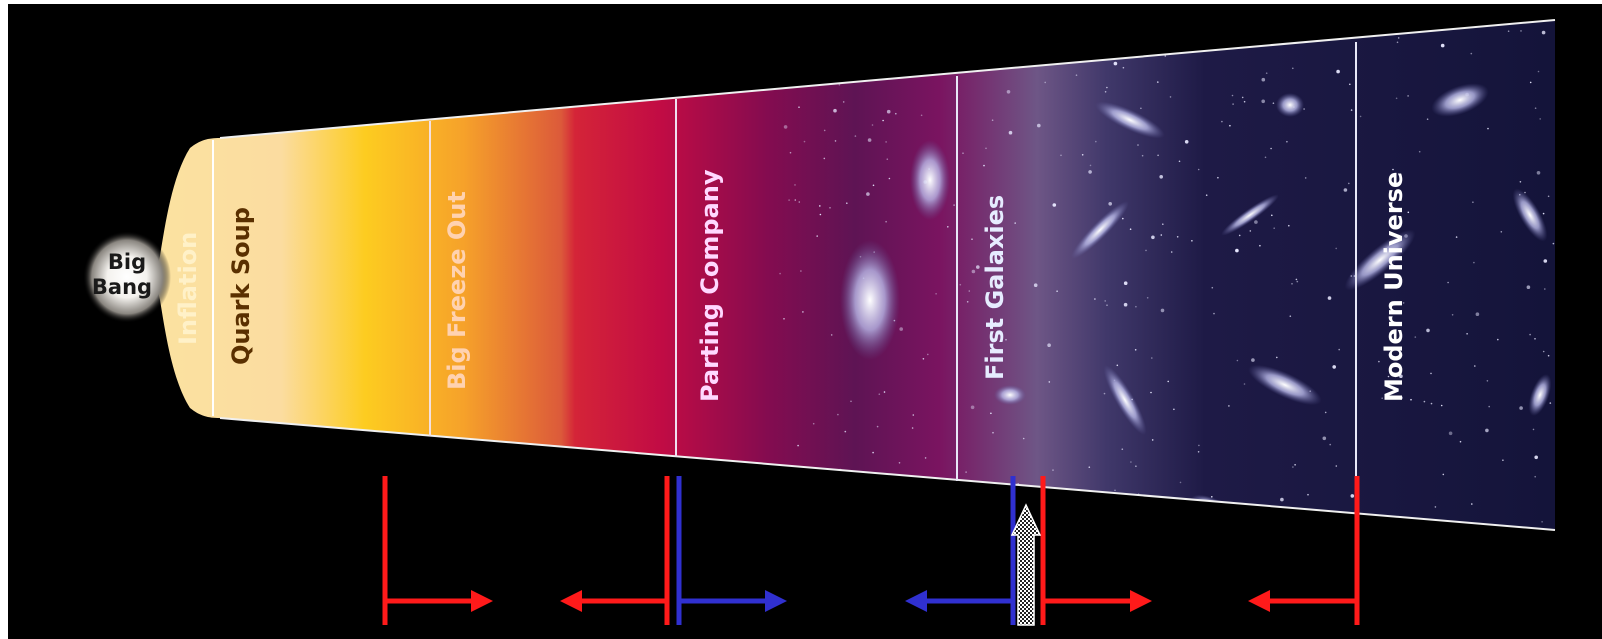 The image size is (1602, 639). Describe the element at coordinates (995, 287) in the screenshot. I see `era-label-first-galaxies: First Galaxies` at that location.